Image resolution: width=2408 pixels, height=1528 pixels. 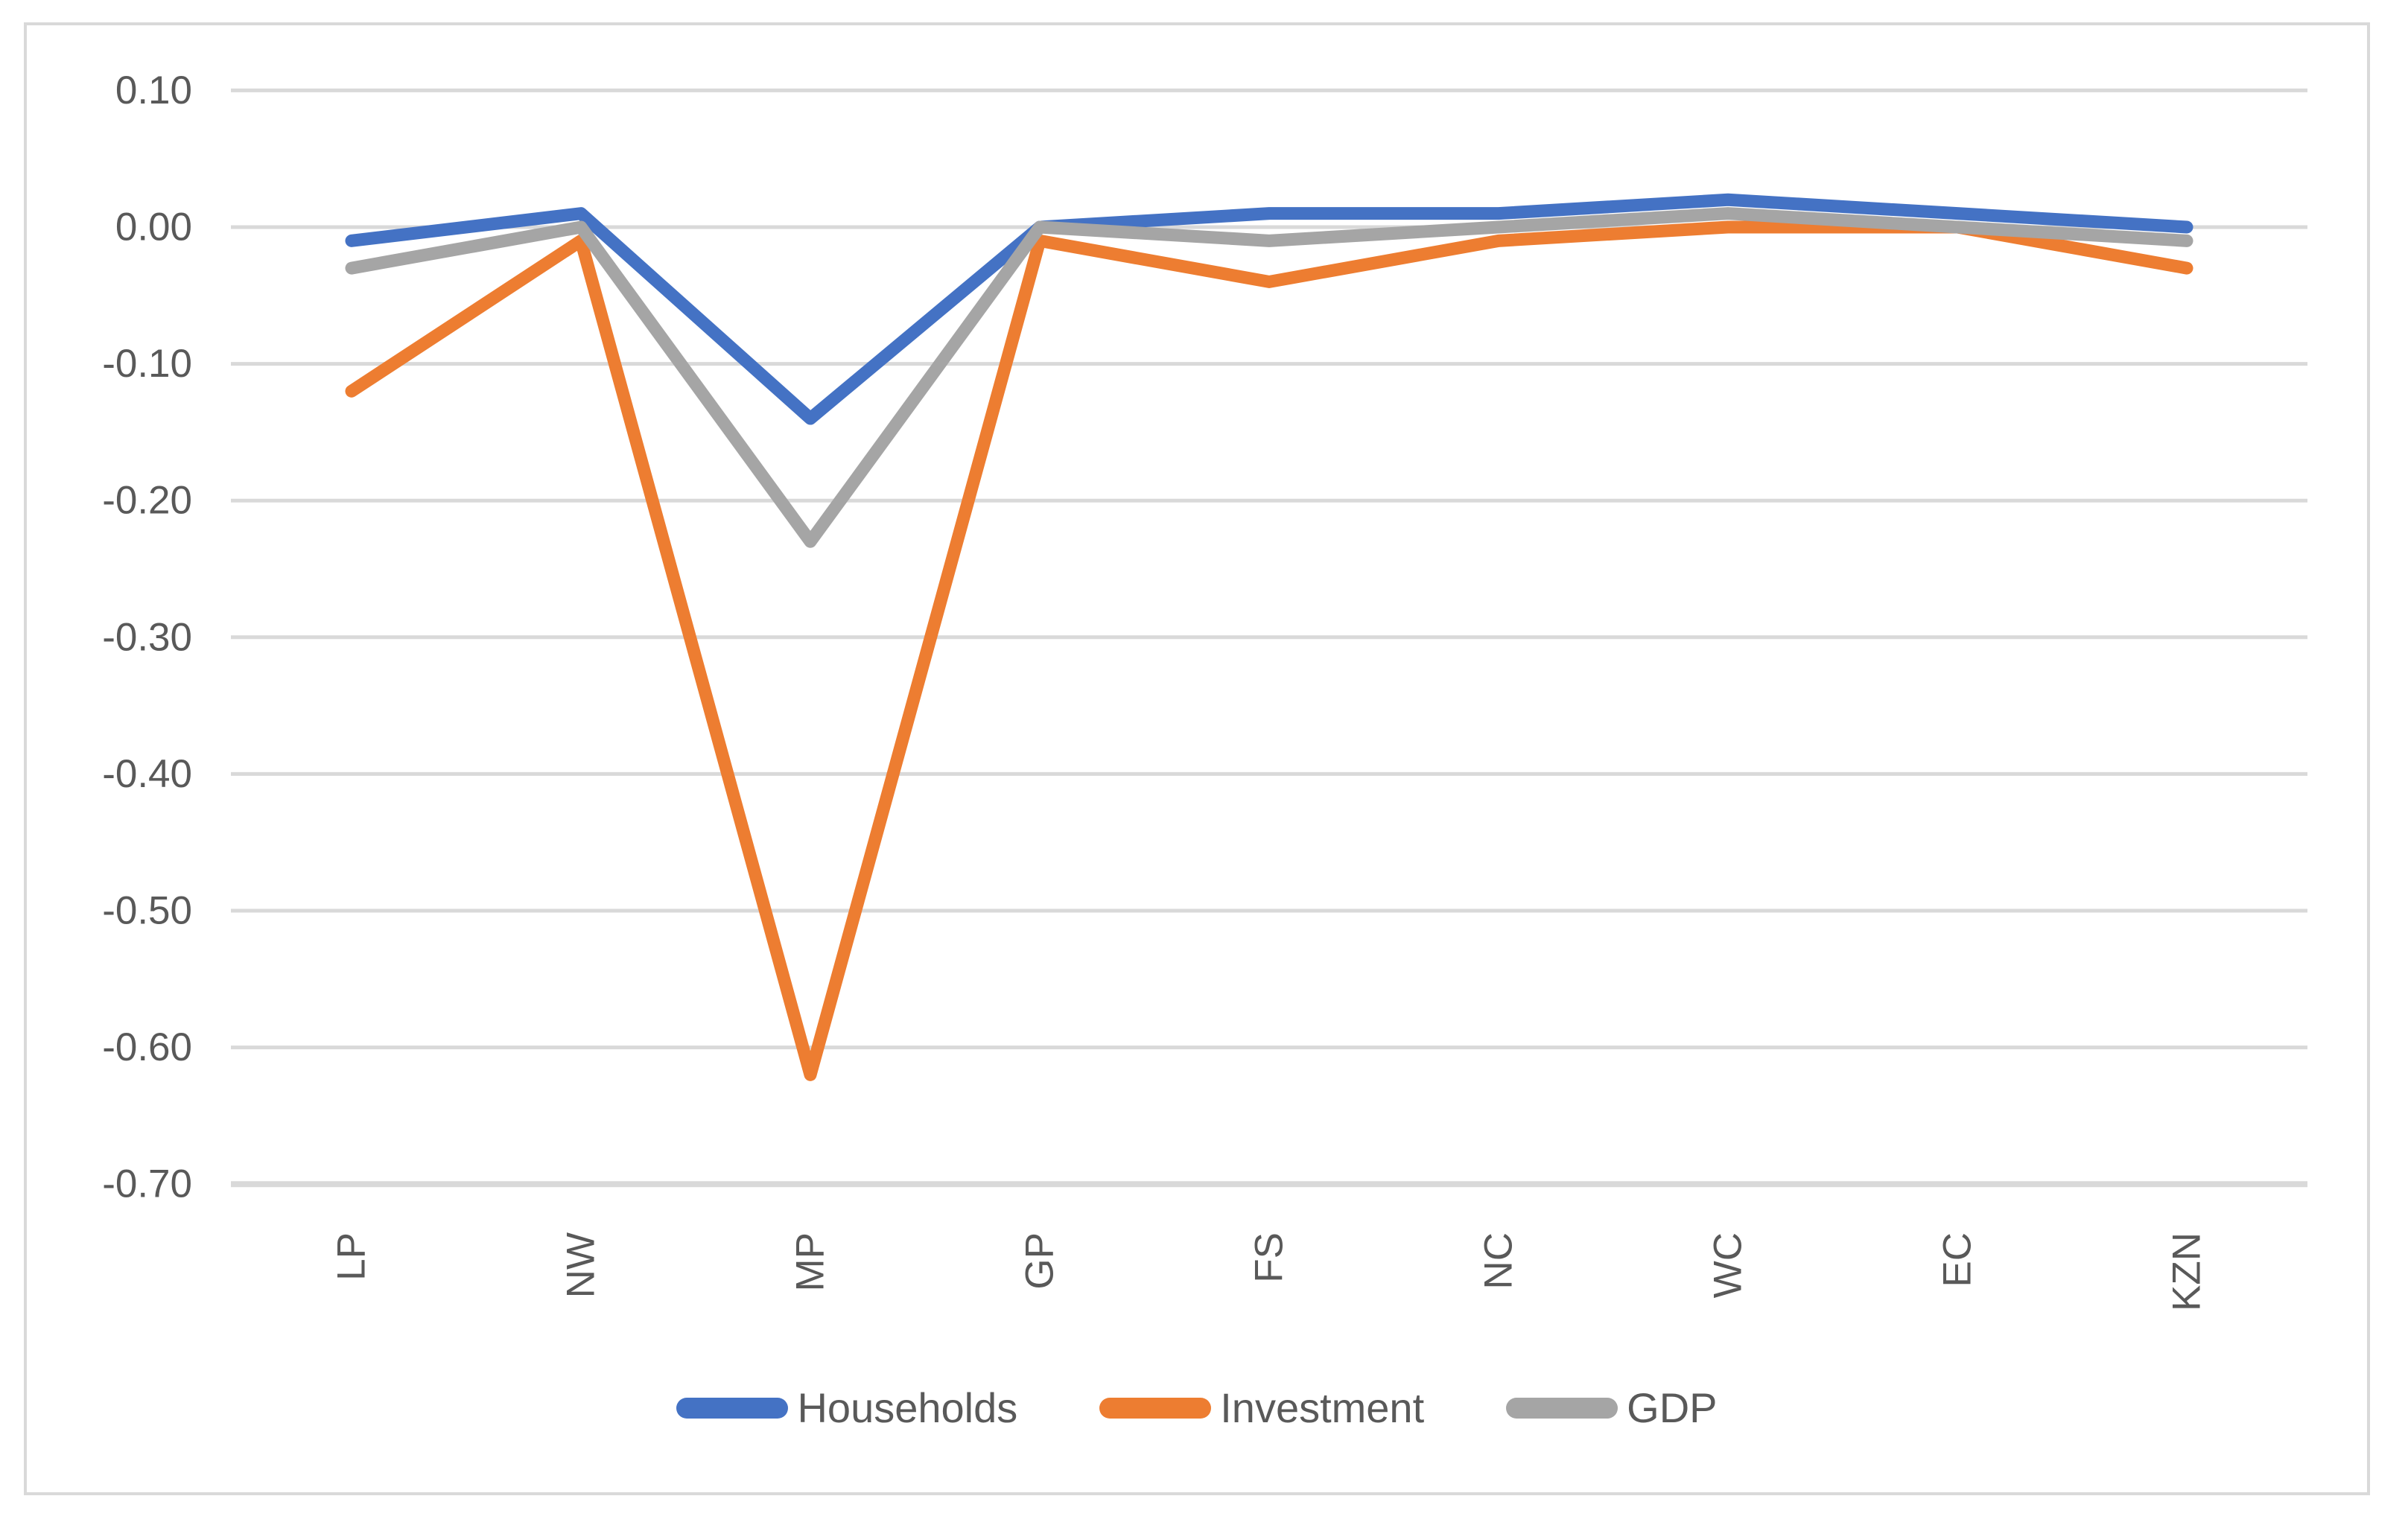 What do you see at coordinates (147, 1047) in the screenshot?
I see `y-tick-label: -0.60` at bounding box center [147, 1047].